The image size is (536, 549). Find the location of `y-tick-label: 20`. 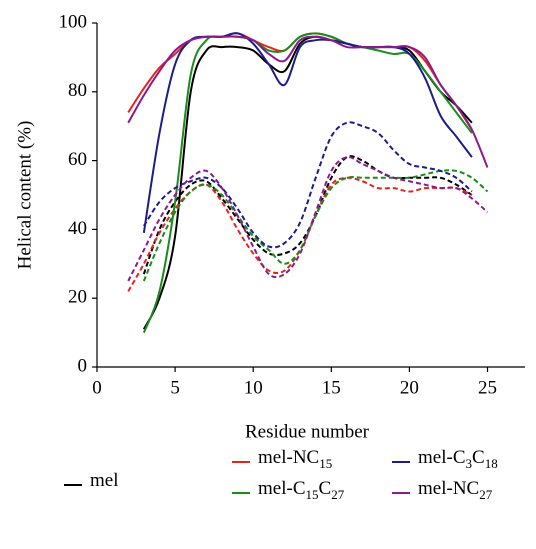

y-tick-label: 20 is located at coordinates (77, 297).